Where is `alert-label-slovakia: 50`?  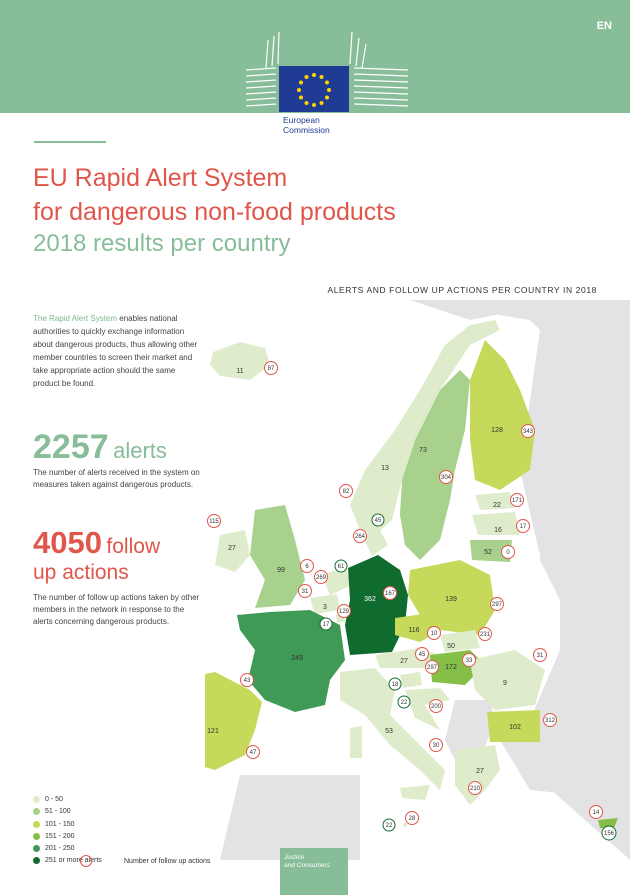
alert-label-slovakia: 50 is located at coordinates (451, 646).